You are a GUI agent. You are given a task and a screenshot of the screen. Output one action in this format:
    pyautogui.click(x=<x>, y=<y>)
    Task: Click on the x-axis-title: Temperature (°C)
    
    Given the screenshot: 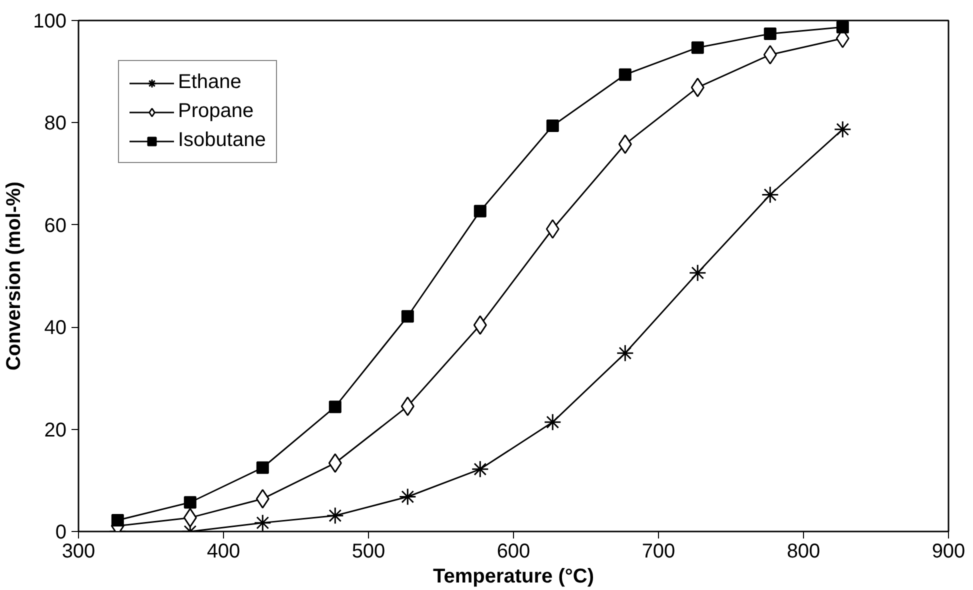 What is the action you would take?
    pyautogui.click(x=513, y=577)
    